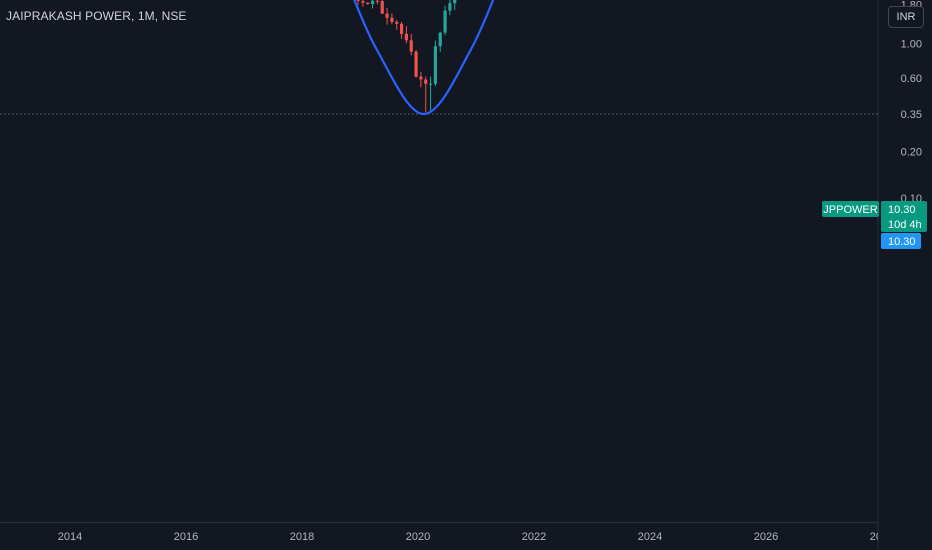  Describe the element at coordinates (186, 537) in the screenshot. I see `x-tick-label: 2016` at that location.